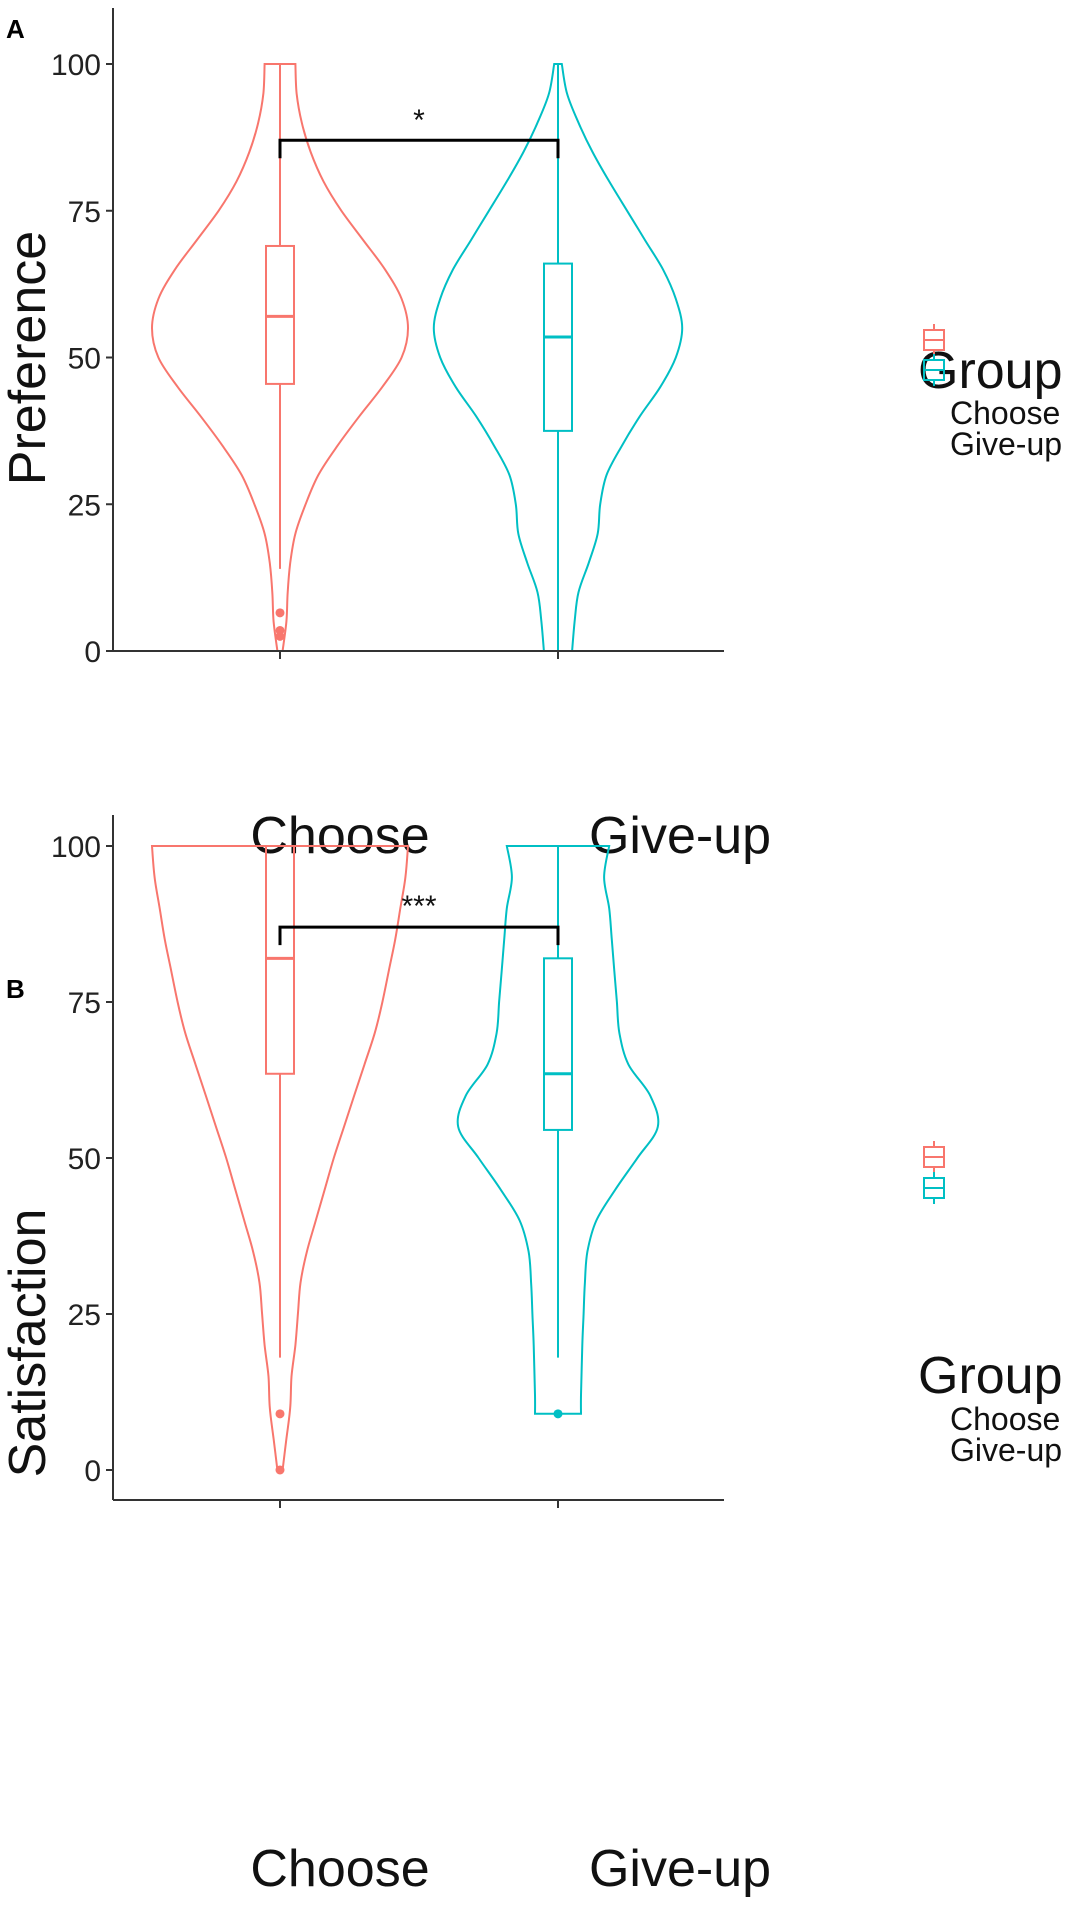  What do you see at coordinates (990, 1376) in the screenshot?
I see `legend-title: Group` at bounding box center [990, 1376].